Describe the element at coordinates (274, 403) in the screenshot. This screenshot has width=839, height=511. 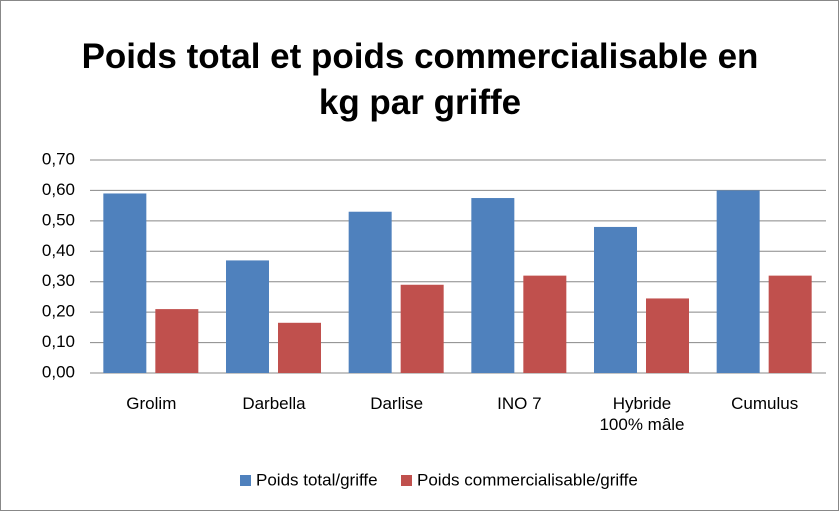
I see `x-tick-label: Darbella` at that location.